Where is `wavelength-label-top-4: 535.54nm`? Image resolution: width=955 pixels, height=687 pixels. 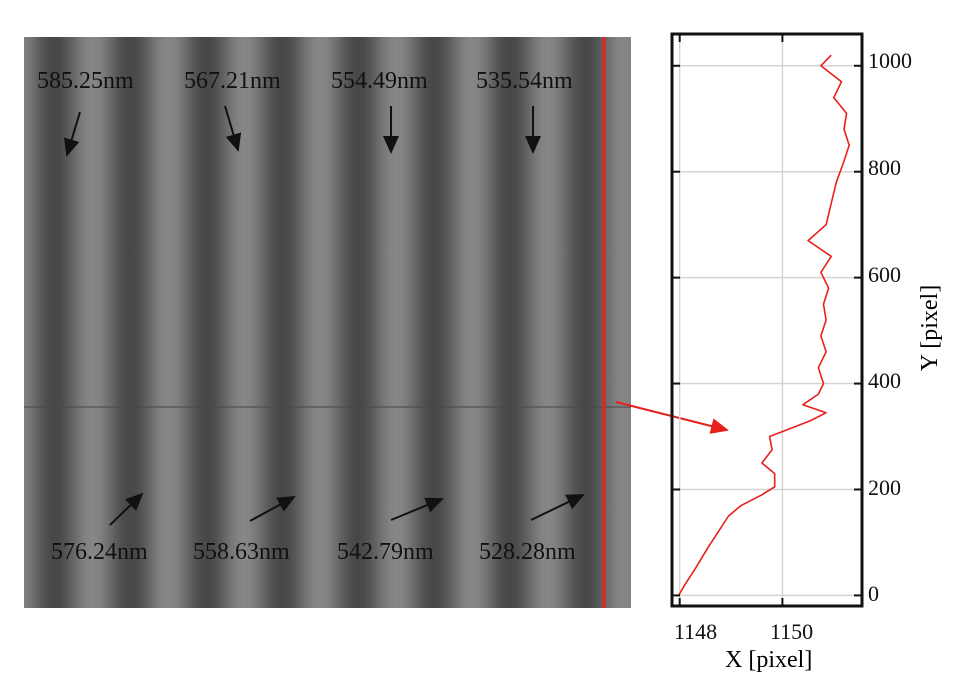
wavelength-label-top-4: 535.54nm is located at coordinates (524, 81).